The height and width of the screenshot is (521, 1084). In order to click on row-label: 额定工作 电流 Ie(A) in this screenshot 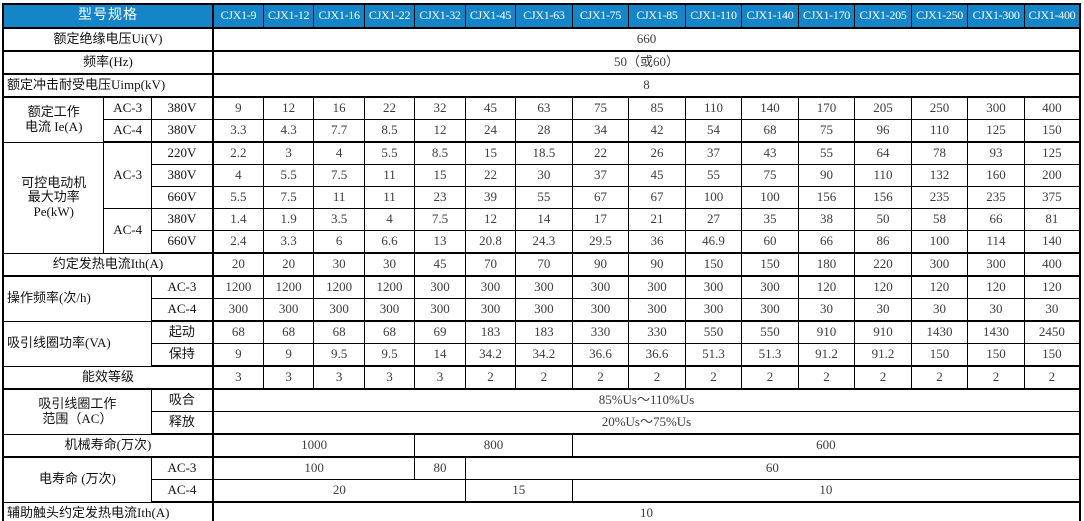, I will do `click(53, 119)`.